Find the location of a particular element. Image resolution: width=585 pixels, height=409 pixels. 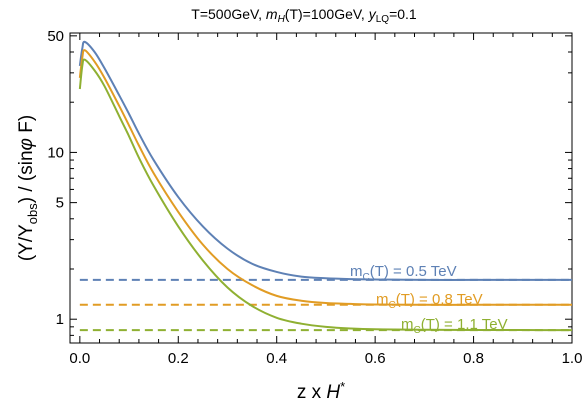

x-tick-label: 0.4 is located at coordinates (276, 358).